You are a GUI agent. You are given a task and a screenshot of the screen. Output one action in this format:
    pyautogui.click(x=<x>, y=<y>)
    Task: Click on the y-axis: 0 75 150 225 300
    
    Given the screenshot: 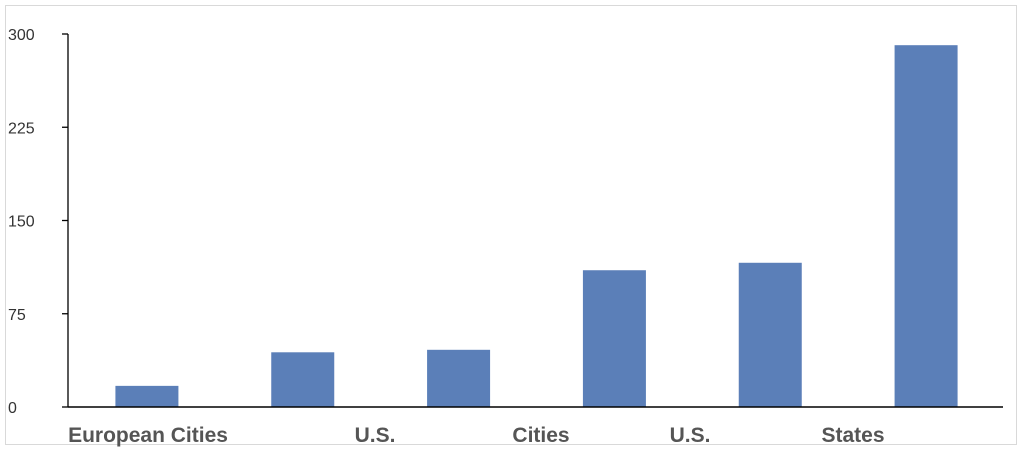 What is the action you would take?
    pyautogui.click(x=38, y=222)
    